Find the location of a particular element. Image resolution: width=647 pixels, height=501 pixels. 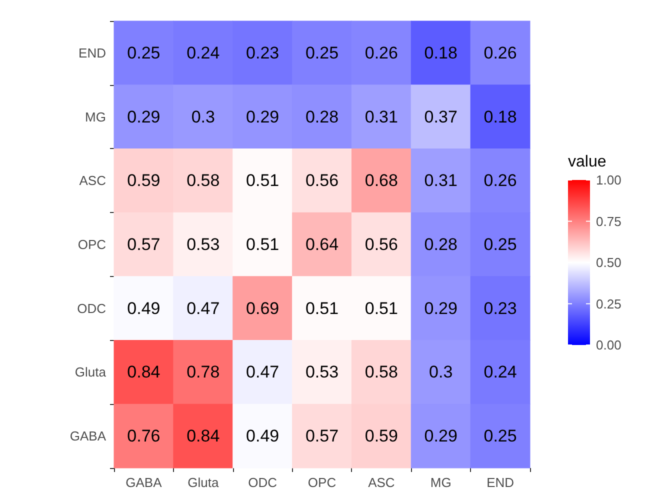

data-label: 0.37 is located at coordinates (441, 116).